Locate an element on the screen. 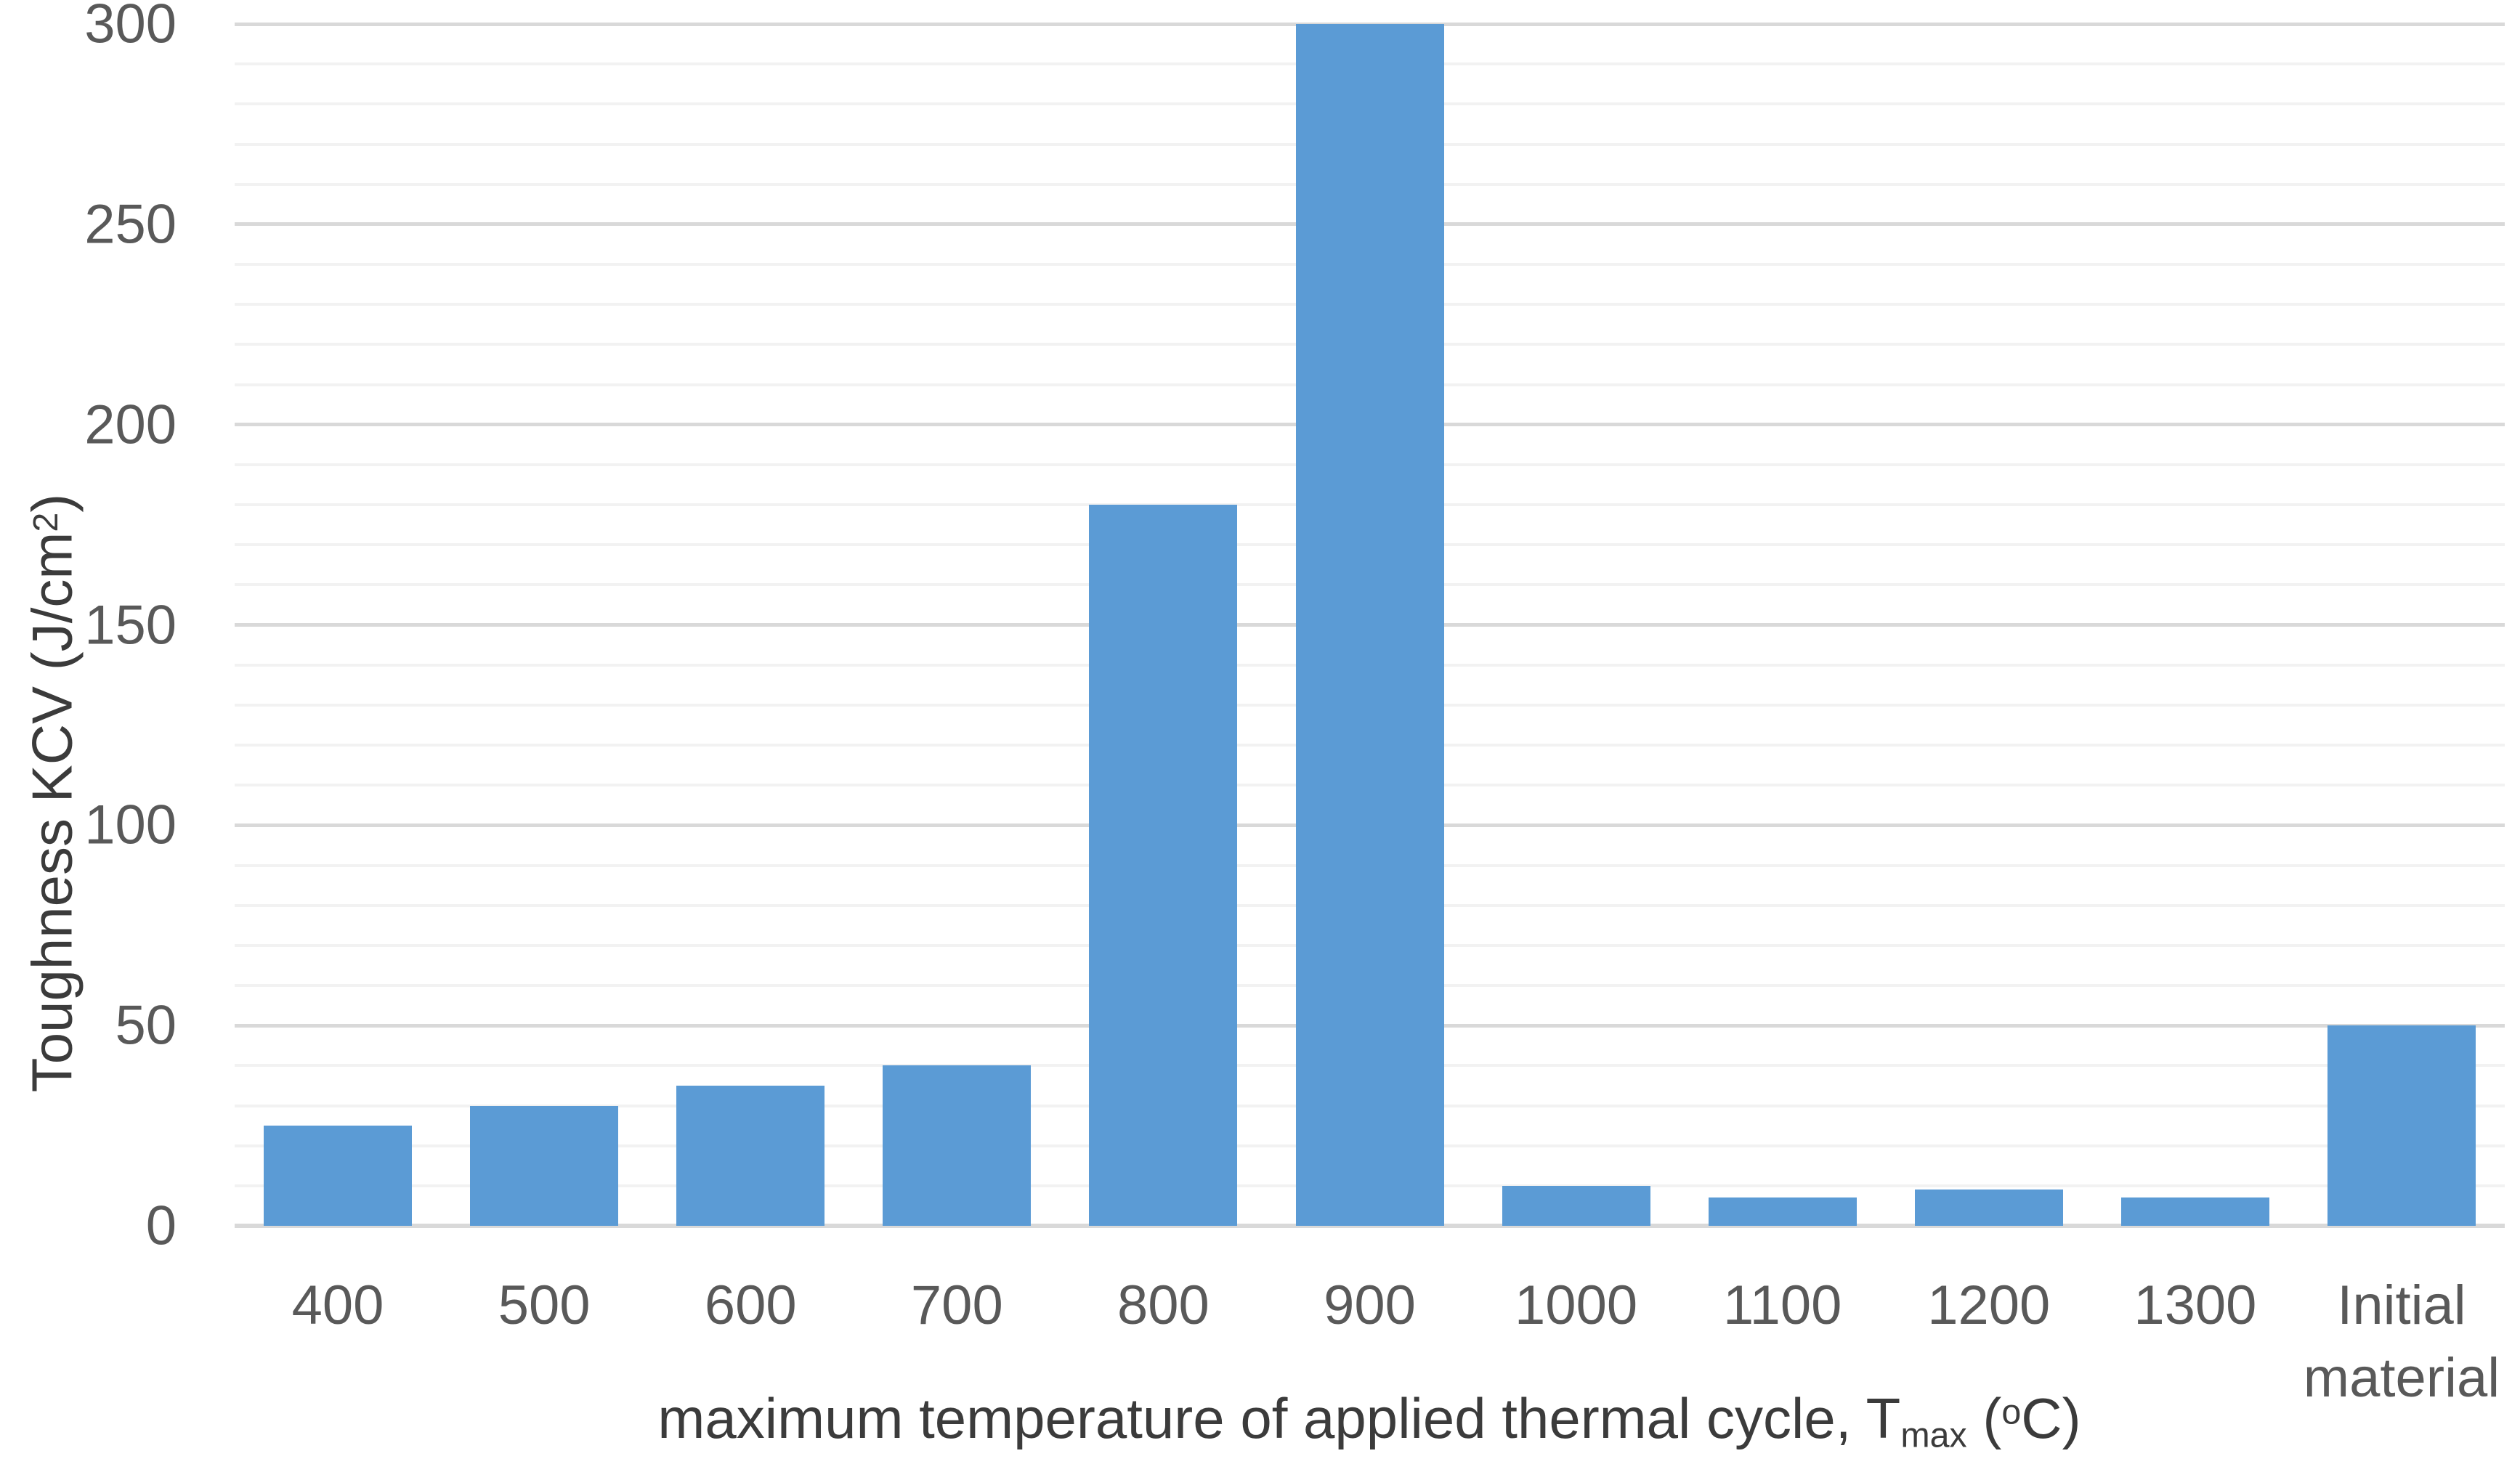 Image resolution: width=2520 pixels, height=1472 pixels. x-tick-label-initial-material: Initial material is located at coordinates (2401, 1342).